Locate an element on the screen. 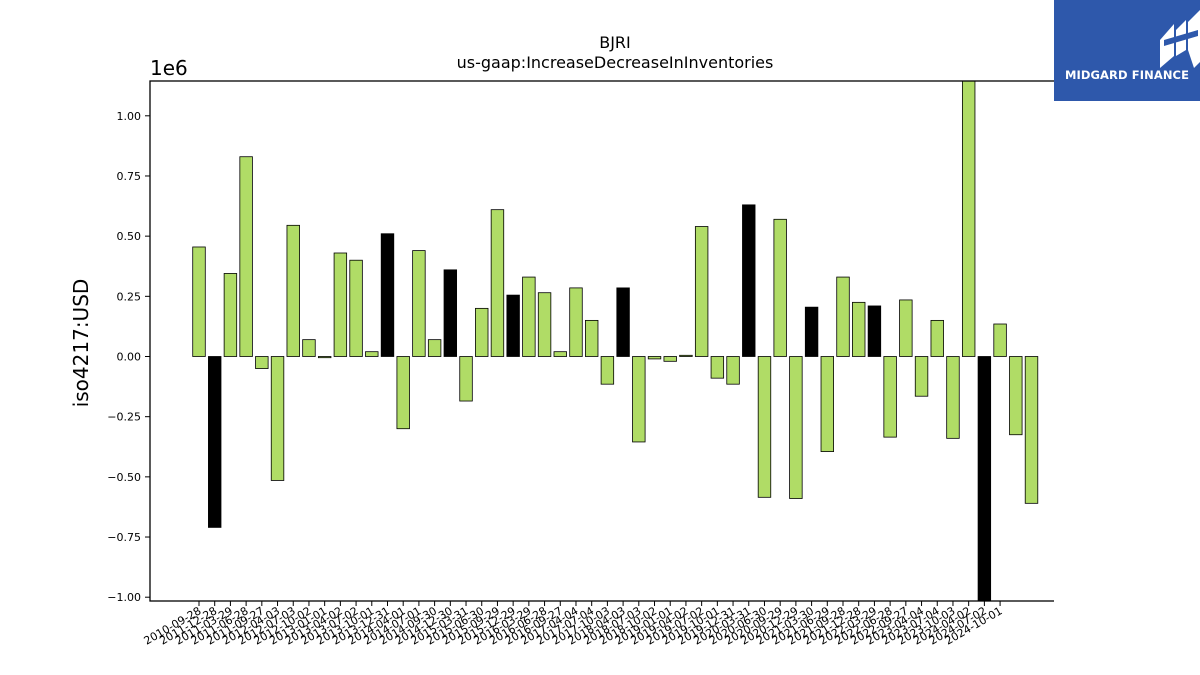 The height and width of the screenshot is (675, 1200). y-axis-label: iso4217:USD is located at coordinates (81, 343).